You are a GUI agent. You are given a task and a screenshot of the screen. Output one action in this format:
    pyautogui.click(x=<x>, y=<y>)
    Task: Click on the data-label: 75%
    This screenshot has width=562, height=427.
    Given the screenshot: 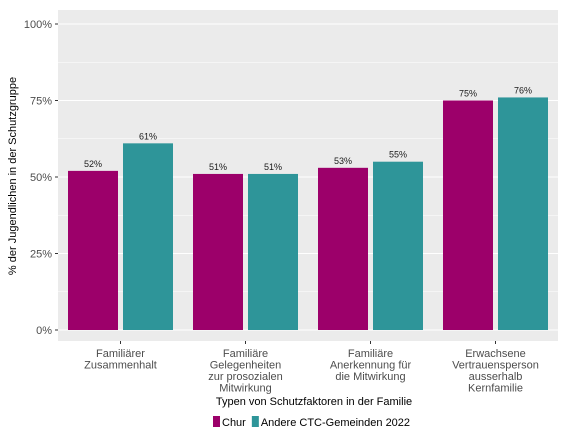 What is the action you would take?
    pyautogui.click(x=468, y=94)
    